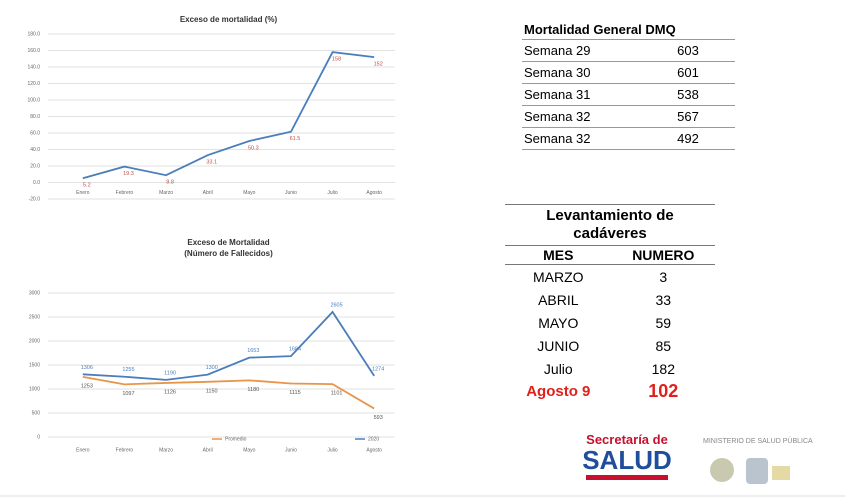 This screenshot has height=500, width=845. What do you see at coordinates (34, 317) in the screenshot?
I see `y-tick-label: 2500` at bounding box center [34, 317].